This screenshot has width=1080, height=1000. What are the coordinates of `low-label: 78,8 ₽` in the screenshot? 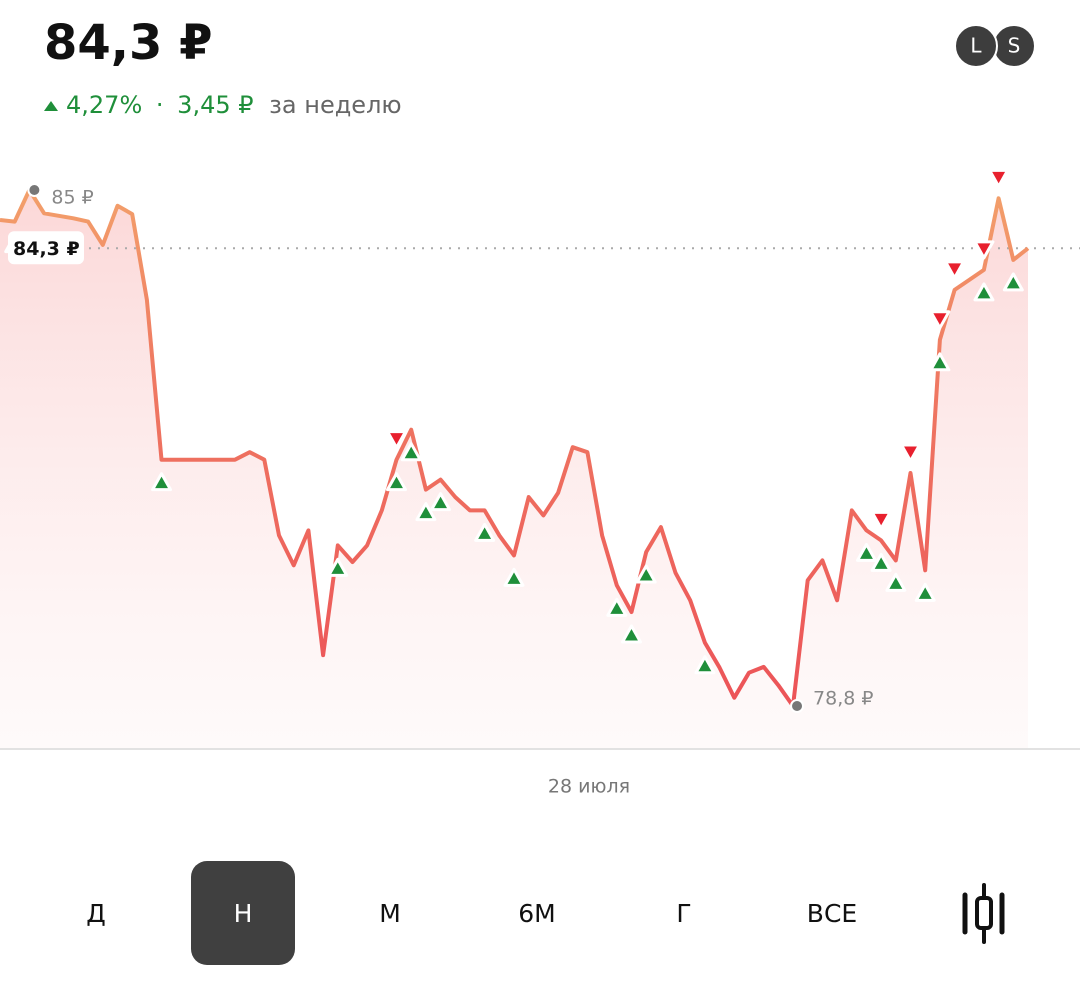 It's located at (843, 699).